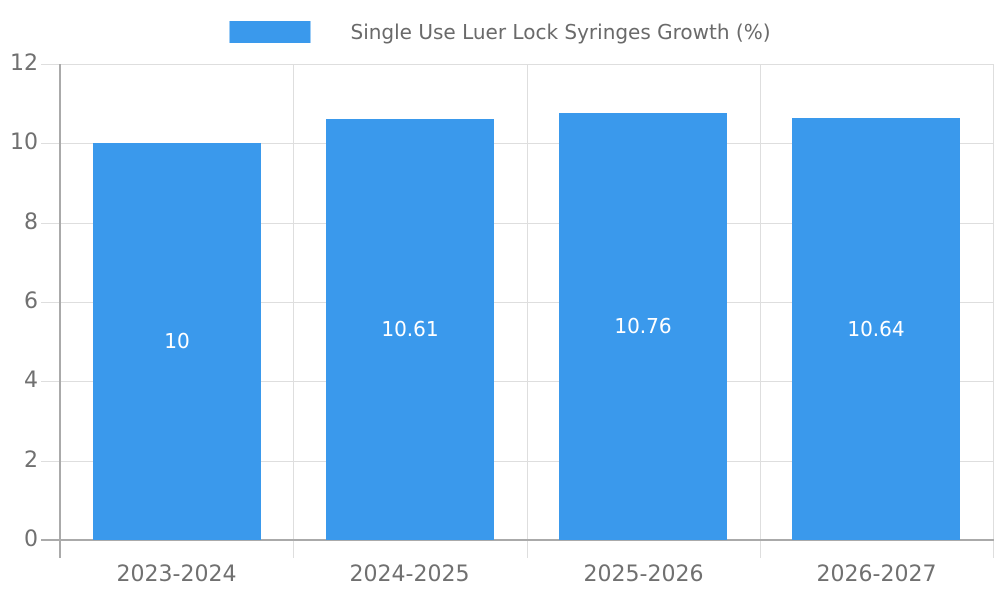 The width and height of the screenshot is (1000, 600). I want to click on y-axis-tick-label: 4, so click(31, 380).